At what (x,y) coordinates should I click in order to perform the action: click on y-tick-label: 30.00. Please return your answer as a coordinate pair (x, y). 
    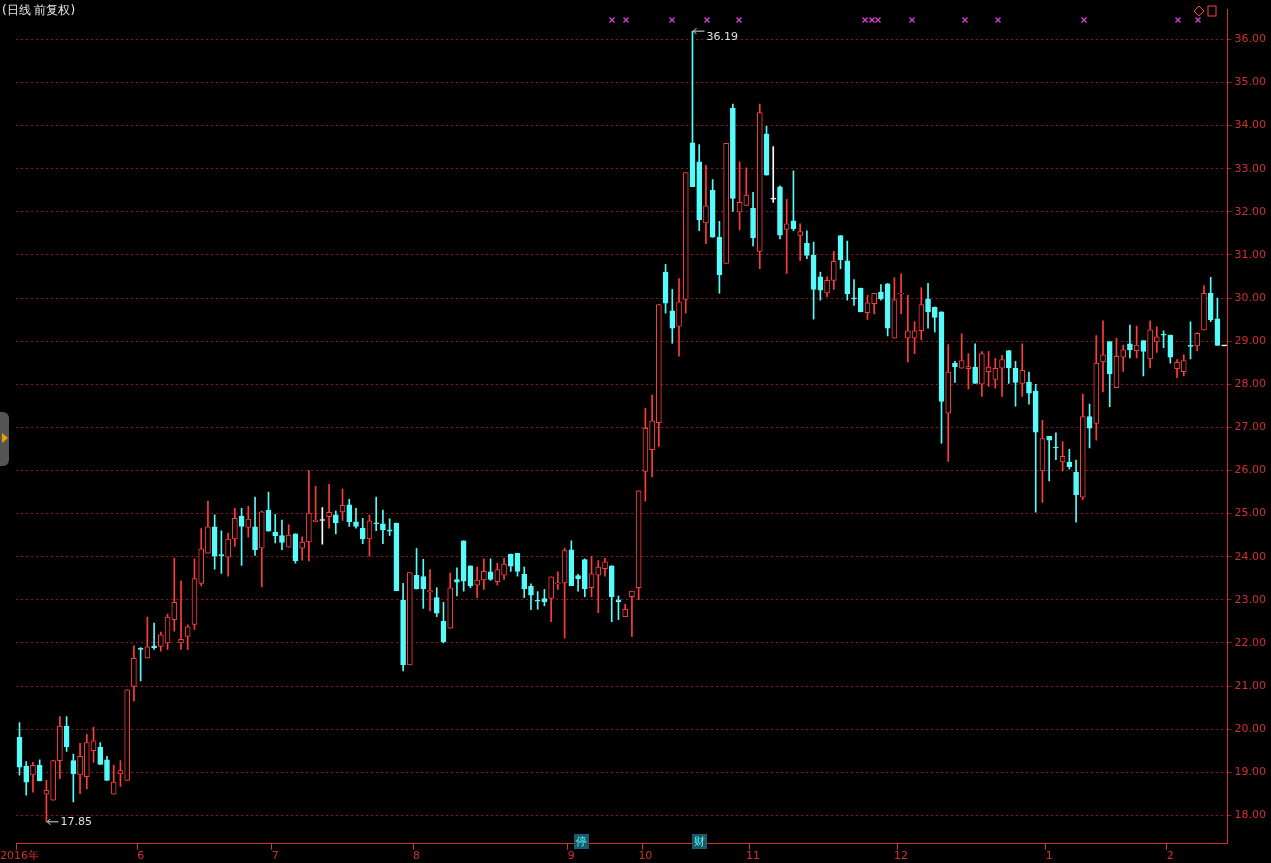
    Looking at the image, I should click on (1250, 297).